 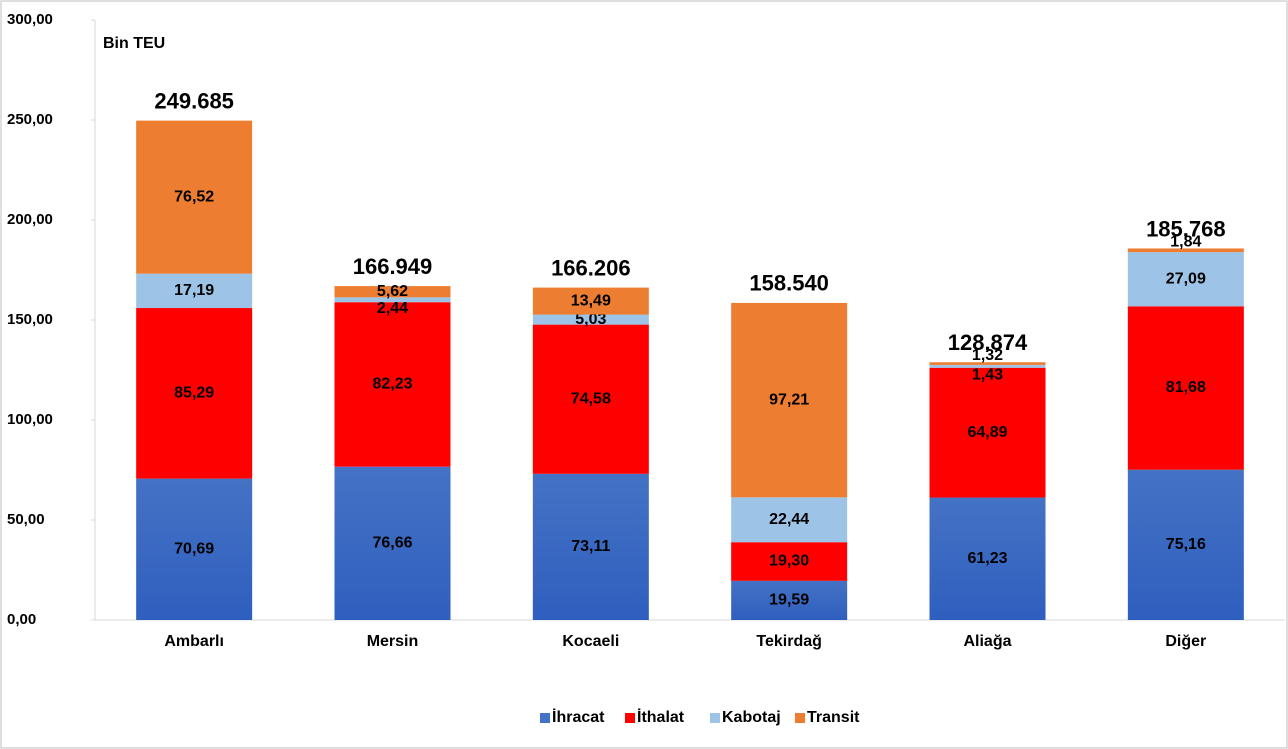 I want to click on y-axis-label: Bin TEU, so click(x=134, y=43).